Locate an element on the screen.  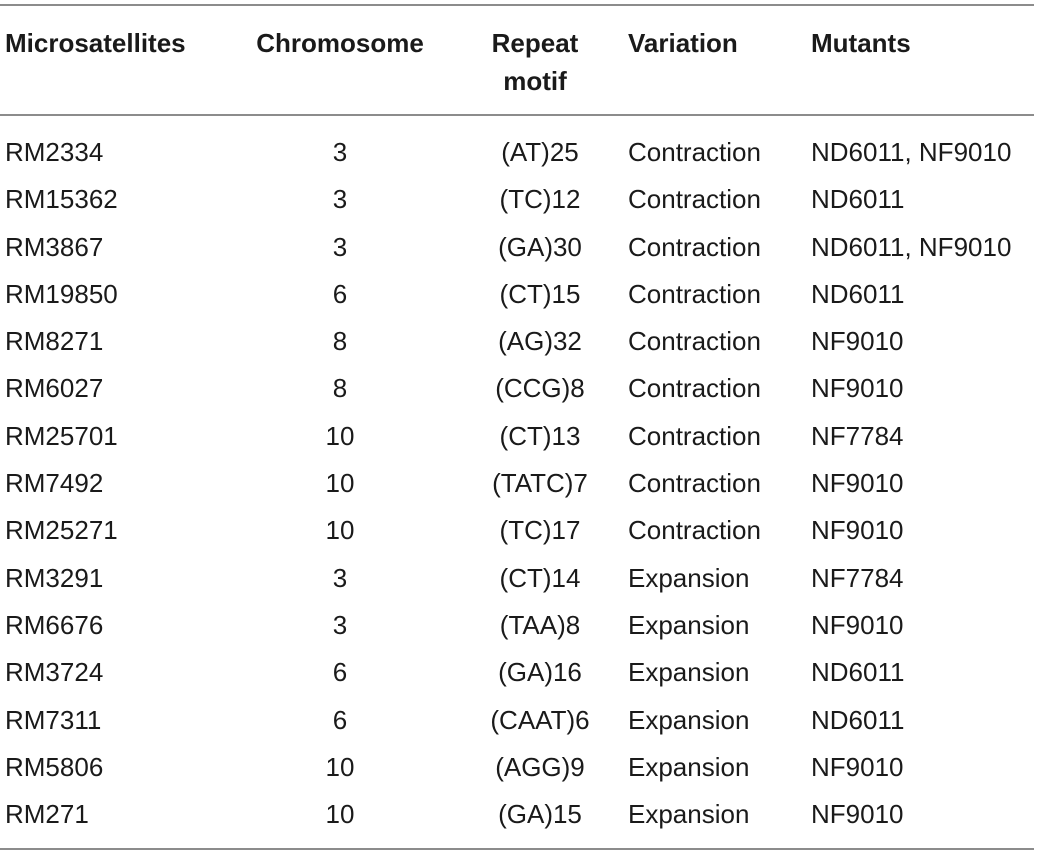
table-row: RM7492 10 (TATC)7 Contraction NF9010 is located at coordinates (519, 483).